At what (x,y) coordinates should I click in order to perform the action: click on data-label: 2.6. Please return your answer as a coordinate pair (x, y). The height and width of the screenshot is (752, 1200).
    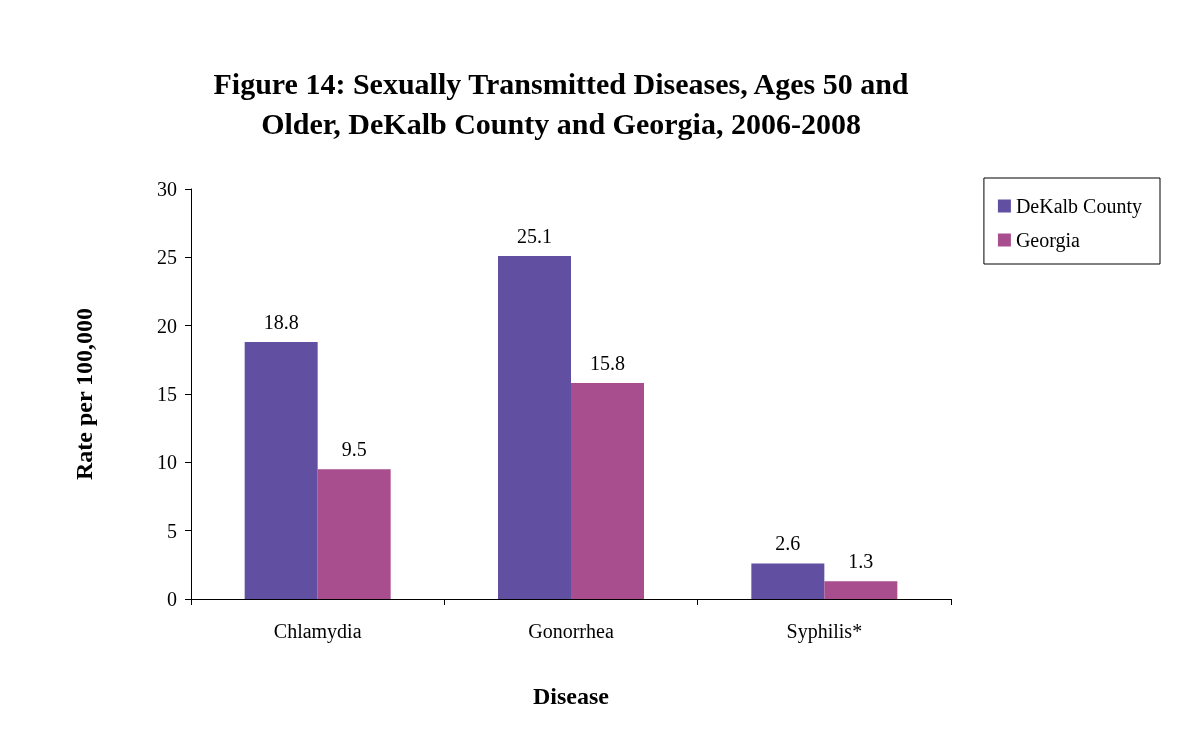
    Looking at the image, I should click on (788, 543).